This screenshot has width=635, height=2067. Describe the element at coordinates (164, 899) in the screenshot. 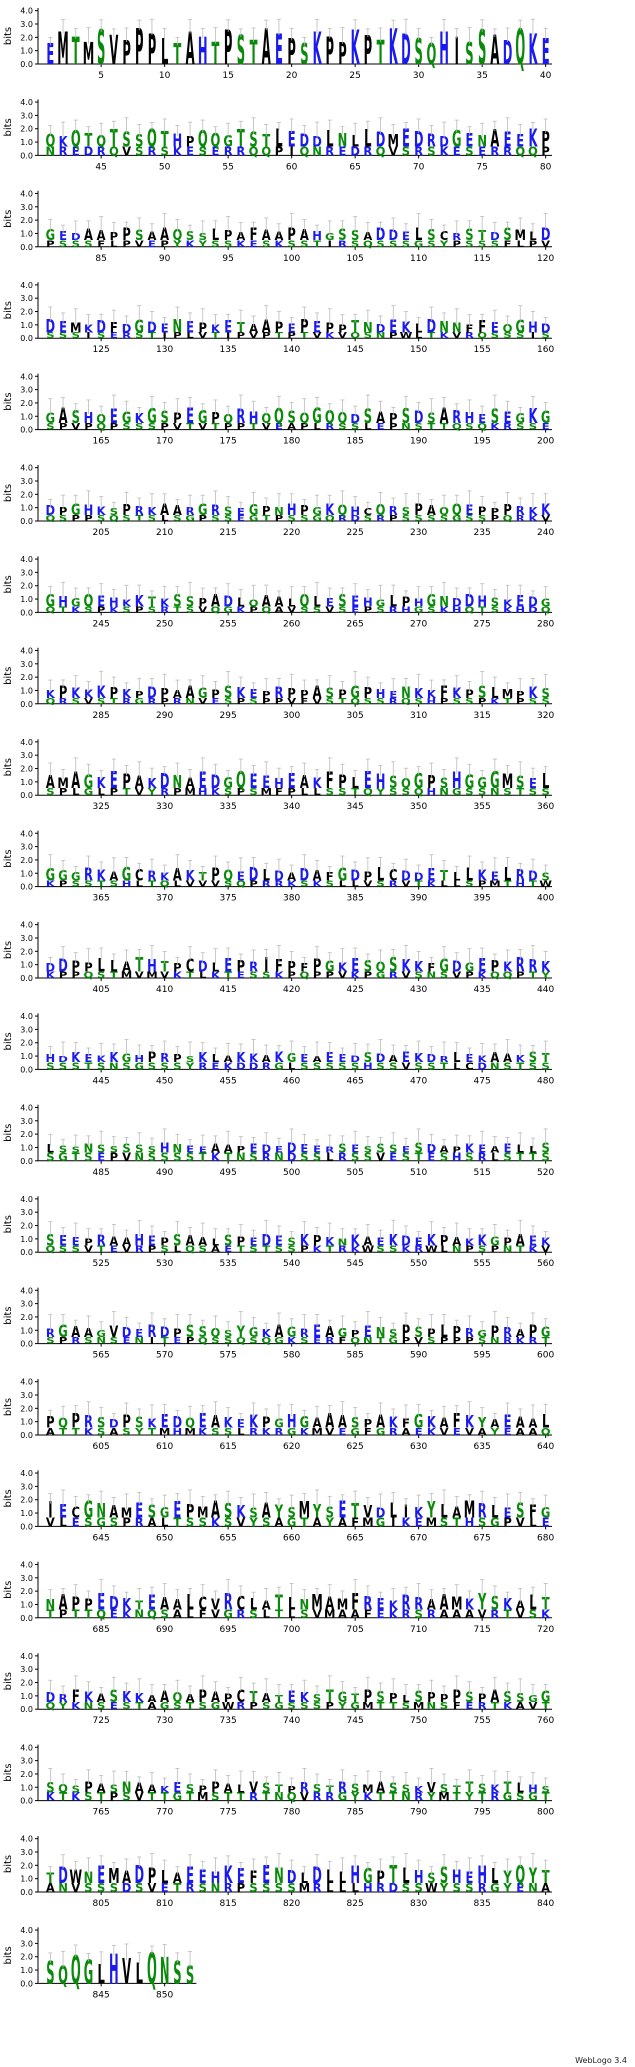

I see `x-tick-label: 370` at that location.